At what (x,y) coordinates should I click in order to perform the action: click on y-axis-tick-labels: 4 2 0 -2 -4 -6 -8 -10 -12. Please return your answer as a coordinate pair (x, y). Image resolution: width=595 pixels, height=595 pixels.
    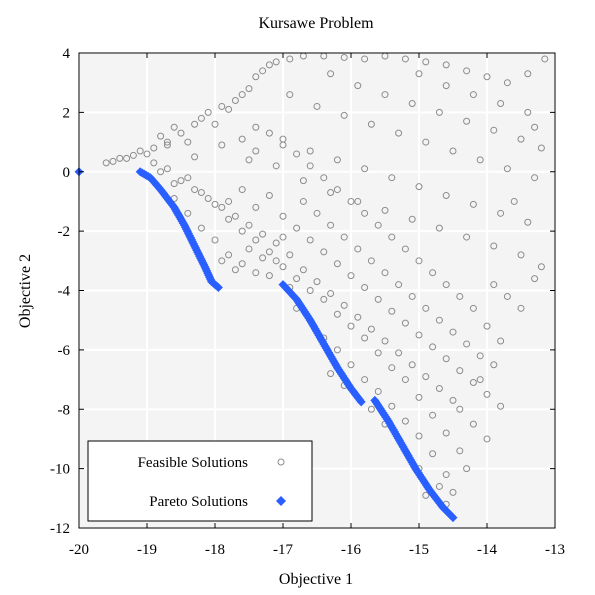
    Looking at the image, I should click on (60, 291).